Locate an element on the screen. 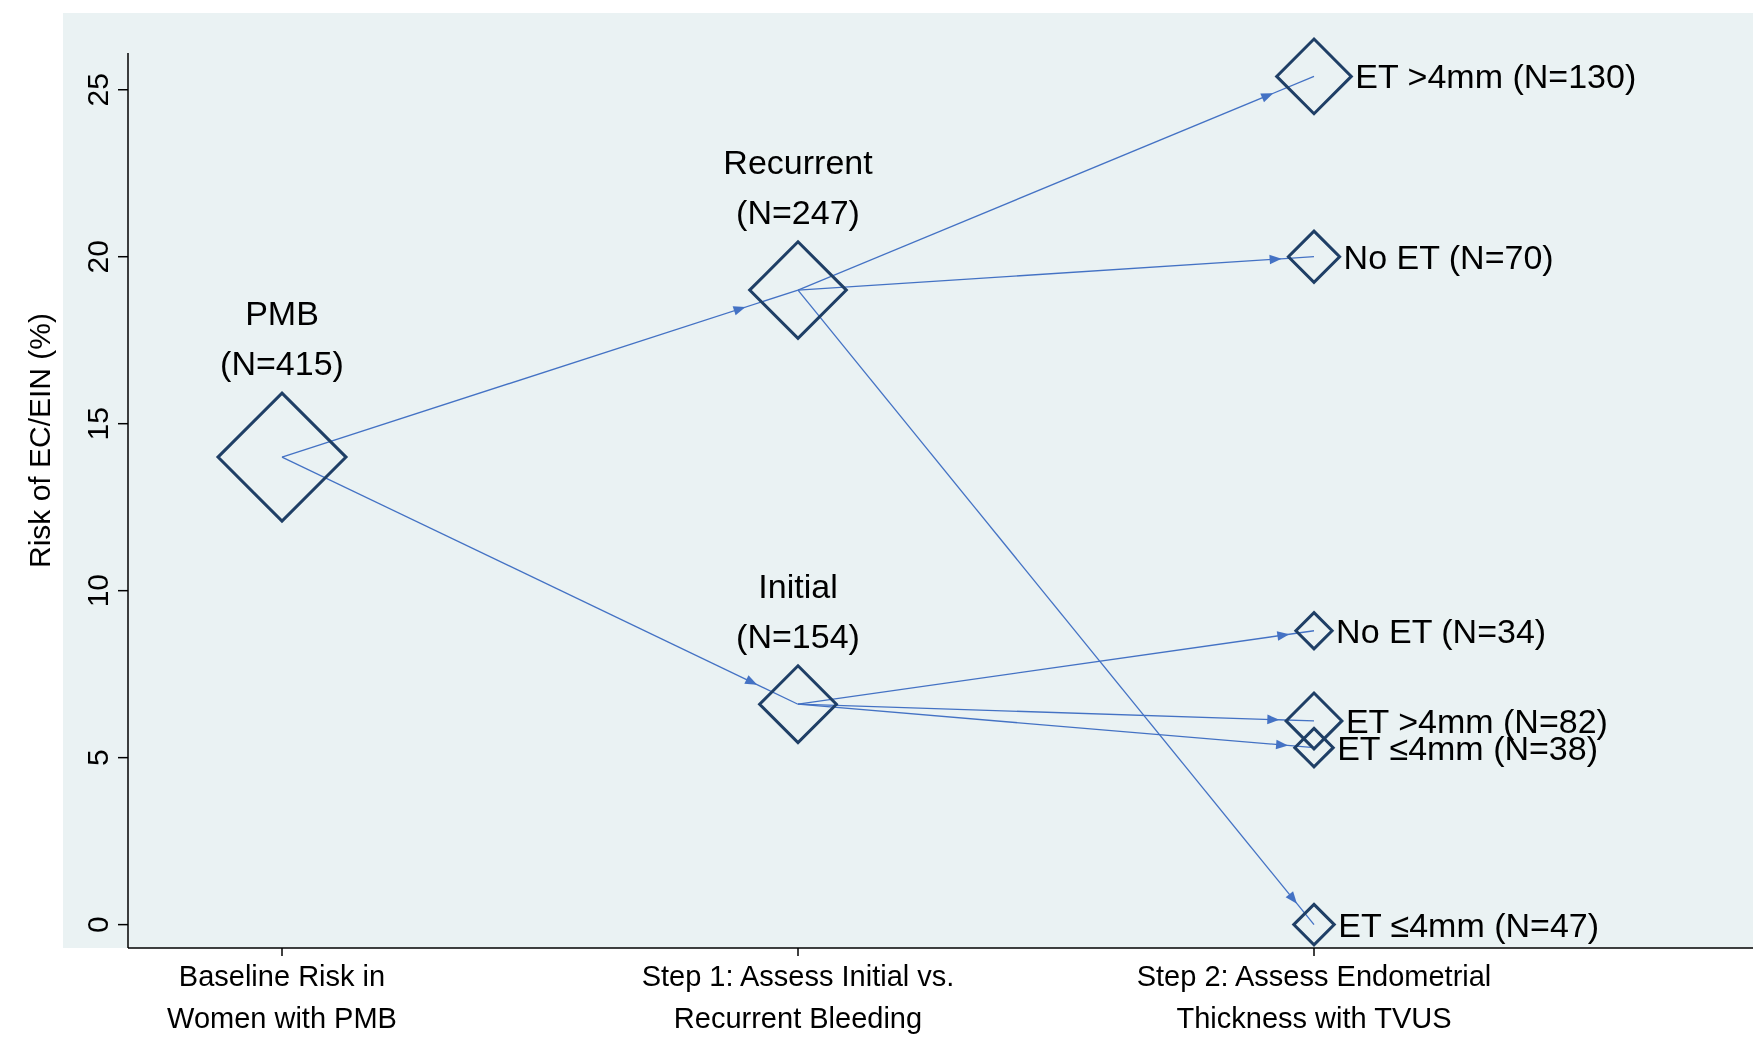  annotation: Recurrent (N=247) is located at coordinates (798, 186).